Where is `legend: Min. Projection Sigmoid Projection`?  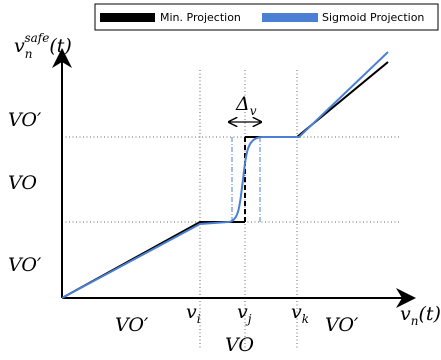 legend: Min. Projection Sigmoid Projection is located at coordinates (266, 17).